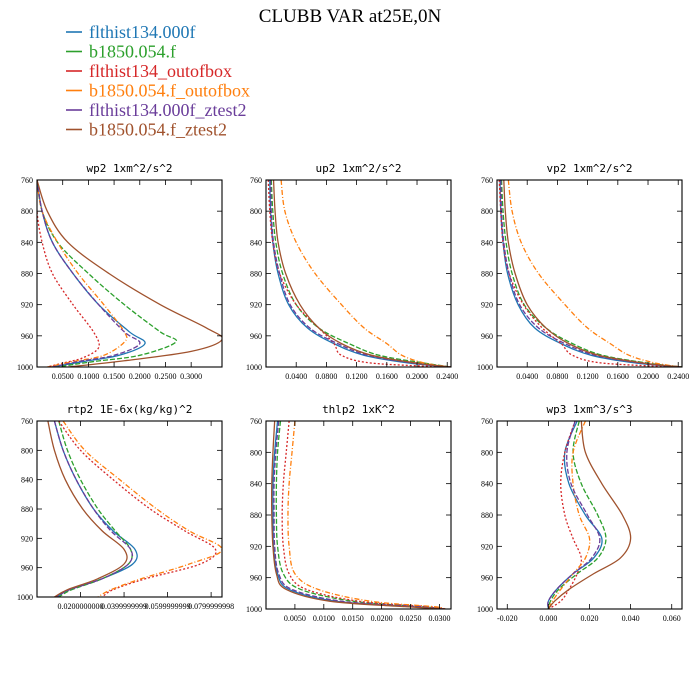 This screenshot has height=700, width=700. Describe the element at coordinates (350, 16) in the screenshot. I see `figure-title: CLUBB VAR at25E,0N` at that location.